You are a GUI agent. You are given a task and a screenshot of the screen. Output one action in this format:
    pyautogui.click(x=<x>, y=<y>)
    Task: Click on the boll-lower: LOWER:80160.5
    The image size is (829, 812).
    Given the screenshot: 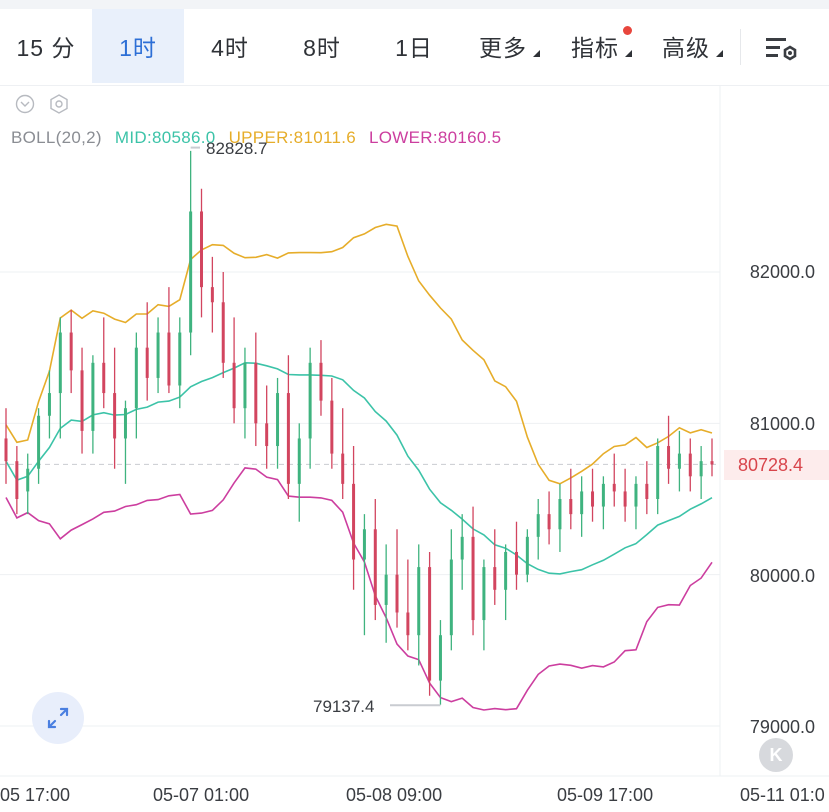 What is the action you would take?
    pyautogui.click(x=435, y=137)
    